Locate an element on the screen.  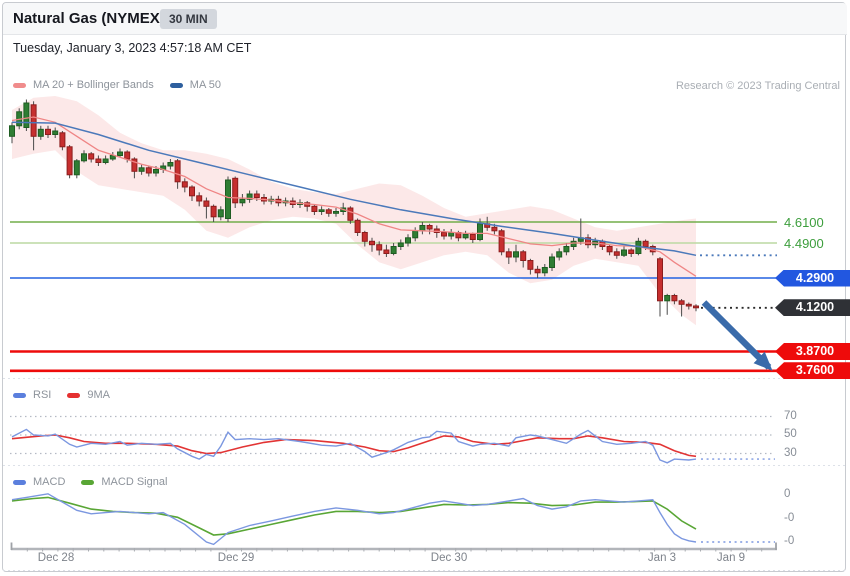
x-axis-label-dec-29: Dec 29 is located at coordinates (236, 558).